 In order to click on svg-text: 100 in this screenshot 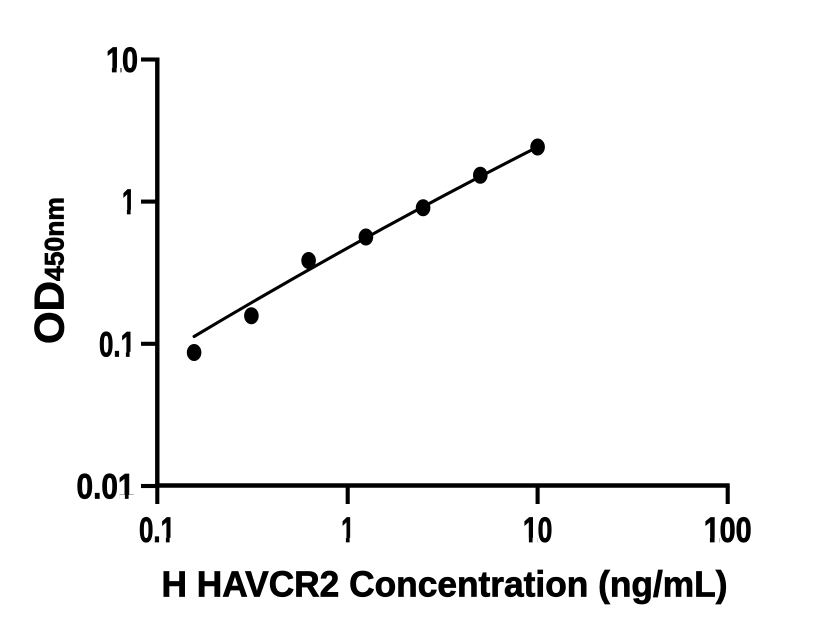, I will do `click(728, 530)`.